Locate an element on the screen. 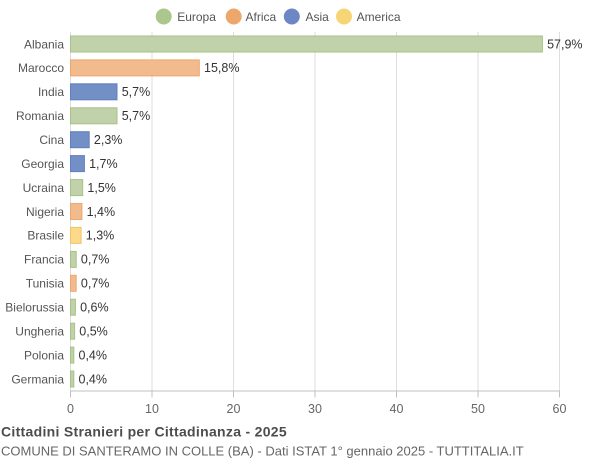 The height and width of the screenshot is (465, 600). svg-text: Brasile is located at coordinates (45, 236).